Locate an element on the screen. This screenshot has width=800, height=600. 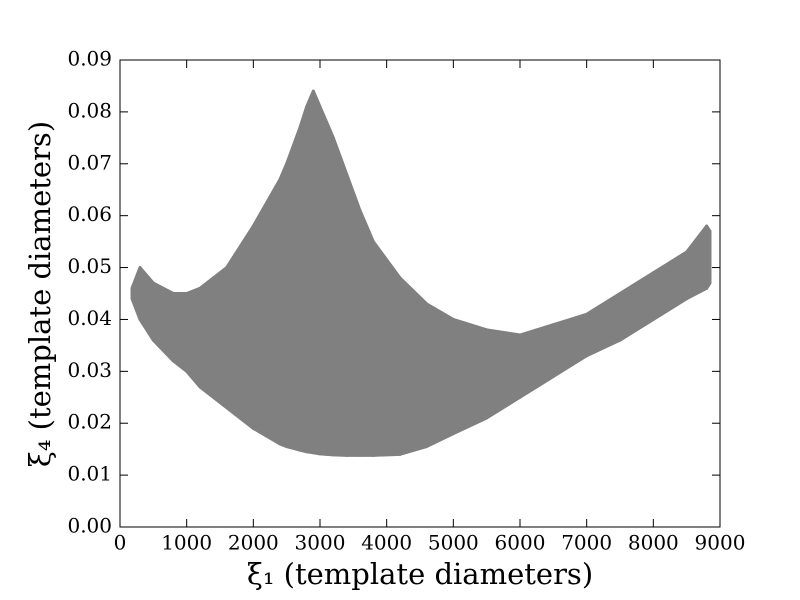
y-tick-label: 0.00 is located at coordinates (89, 526).